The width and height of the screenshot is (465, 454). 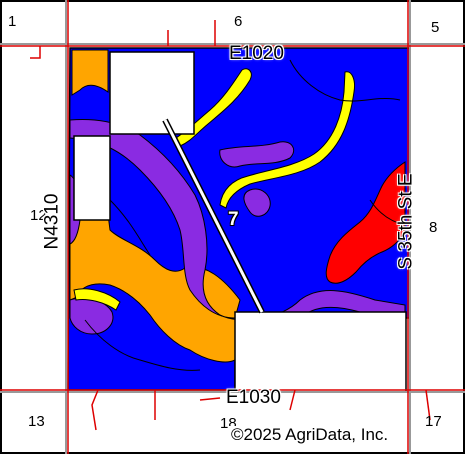 What do you see at coordinates (213, 216) in the screenshot?
I see `field-boundary-inner` at bounding box center [213, 216].